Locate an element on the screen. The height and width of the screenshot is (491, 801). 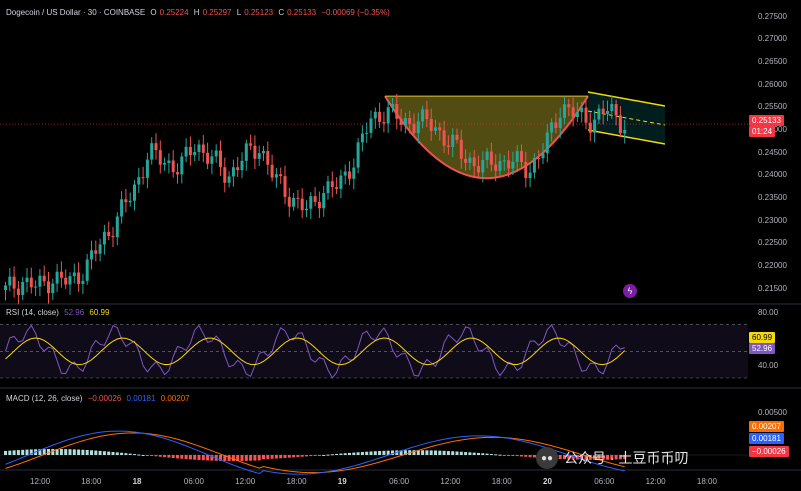
rsi-ma-line is located at coordinates (315, 351).